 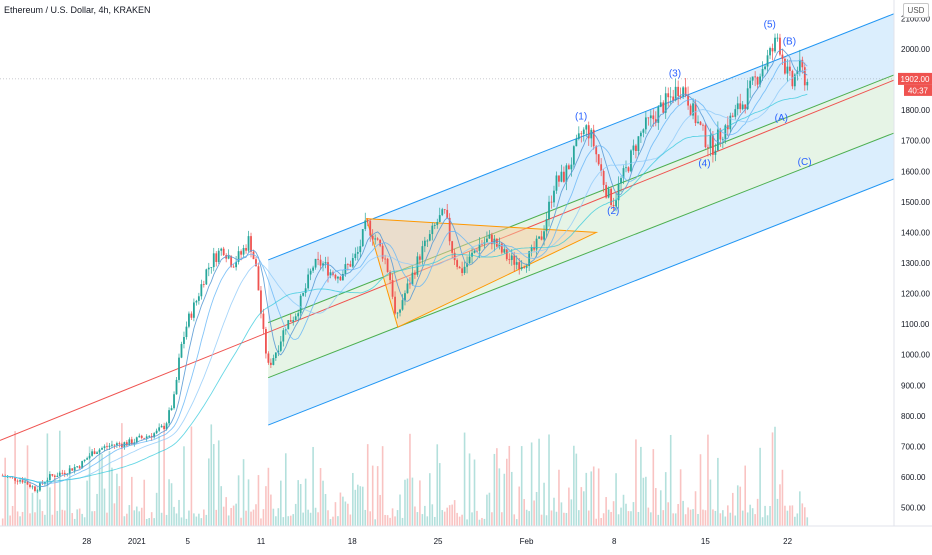 I want to click on currency-button: USD, so click(x=916, y=10).